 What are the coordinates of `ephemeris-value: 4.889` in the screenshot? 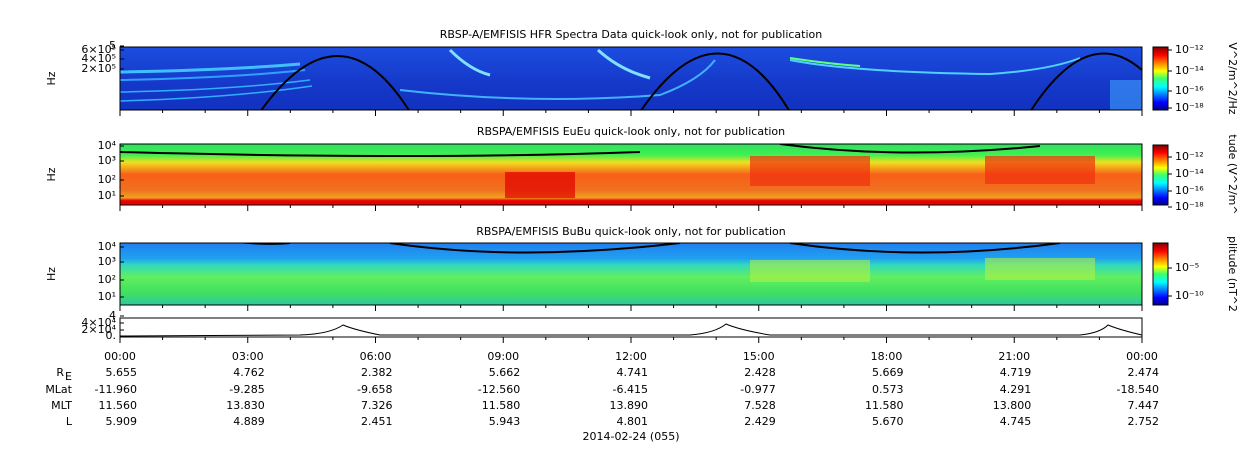 It's located at (249, 421).